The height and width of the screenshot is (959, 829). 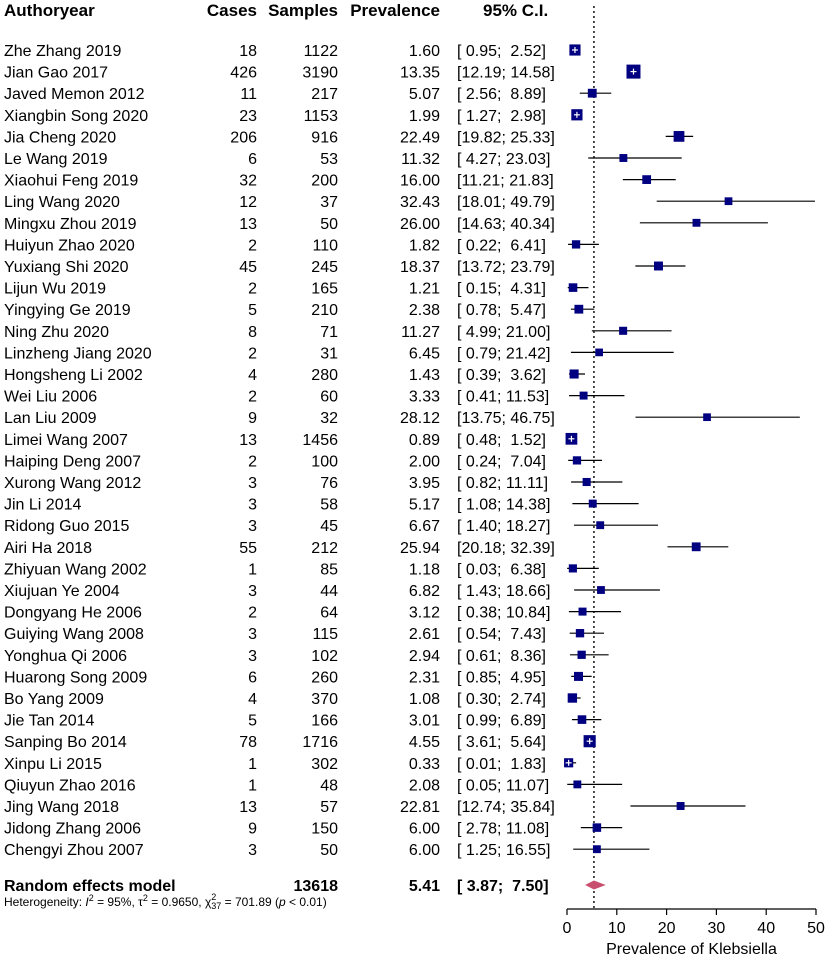 I want to click on study-cases: 5, so click(x=252, y=721).